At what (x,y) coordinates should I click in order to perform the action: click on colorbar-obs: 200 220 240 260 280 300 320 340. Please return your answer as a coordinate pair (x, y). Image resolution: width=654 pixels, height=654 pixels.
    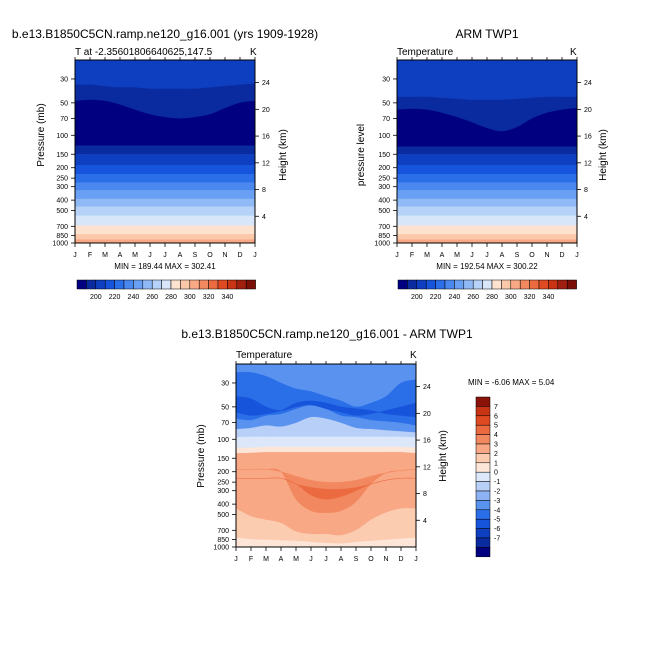
    Looking at the image, I should click on (487, 290).